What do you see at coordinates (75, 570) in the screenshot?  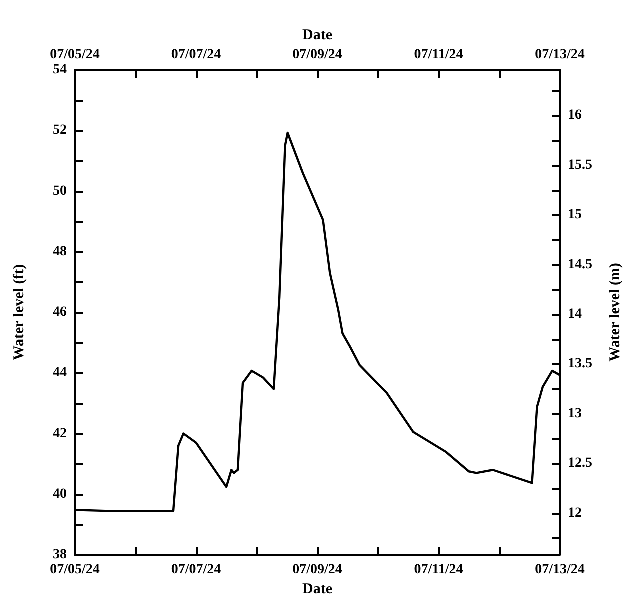 I see `x-tick-label: 07/05/24` at bounding box center [75, 570].